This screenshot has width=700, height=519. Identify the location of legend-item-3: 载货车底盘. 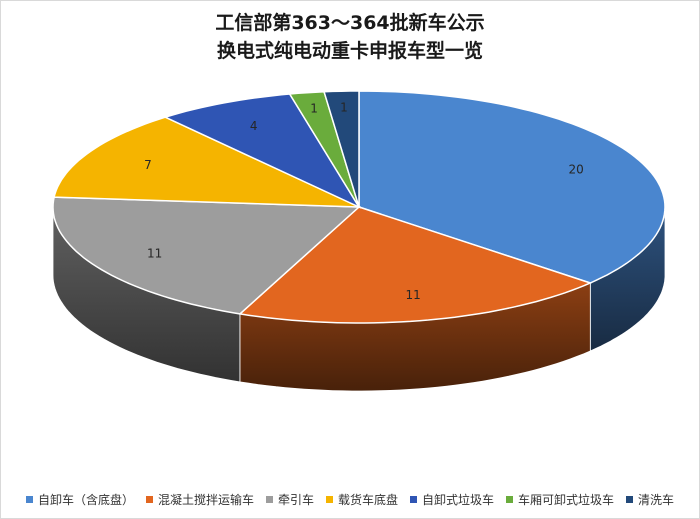
(361, 499).